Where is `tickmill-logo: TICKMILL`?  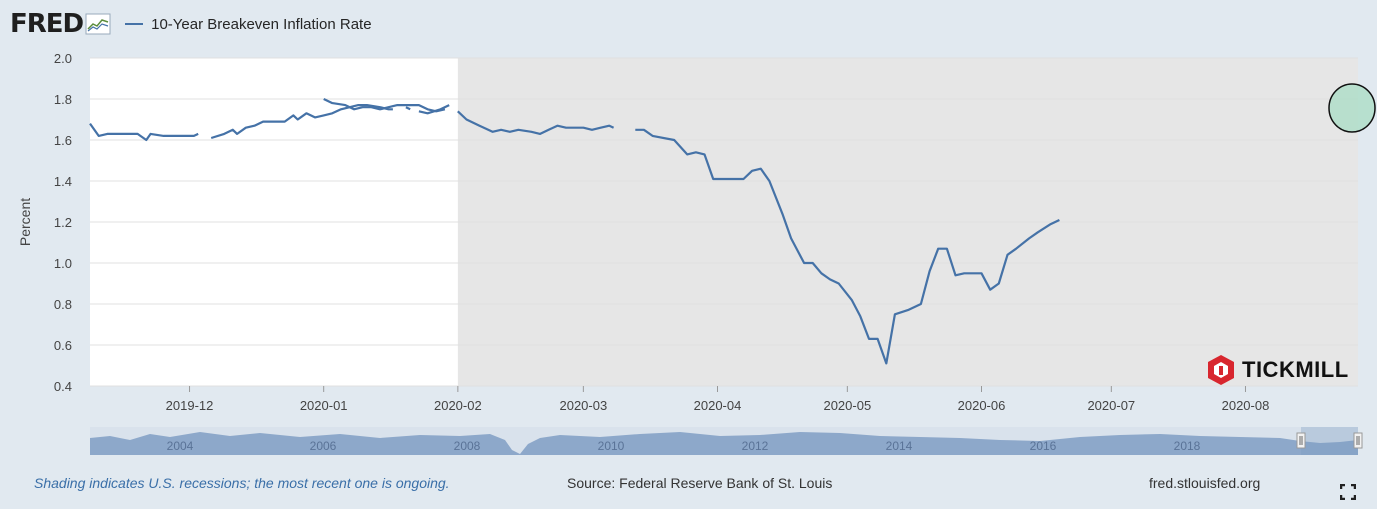 tickmill-logo: TICKMILL is located at coordinates (1277, 370).